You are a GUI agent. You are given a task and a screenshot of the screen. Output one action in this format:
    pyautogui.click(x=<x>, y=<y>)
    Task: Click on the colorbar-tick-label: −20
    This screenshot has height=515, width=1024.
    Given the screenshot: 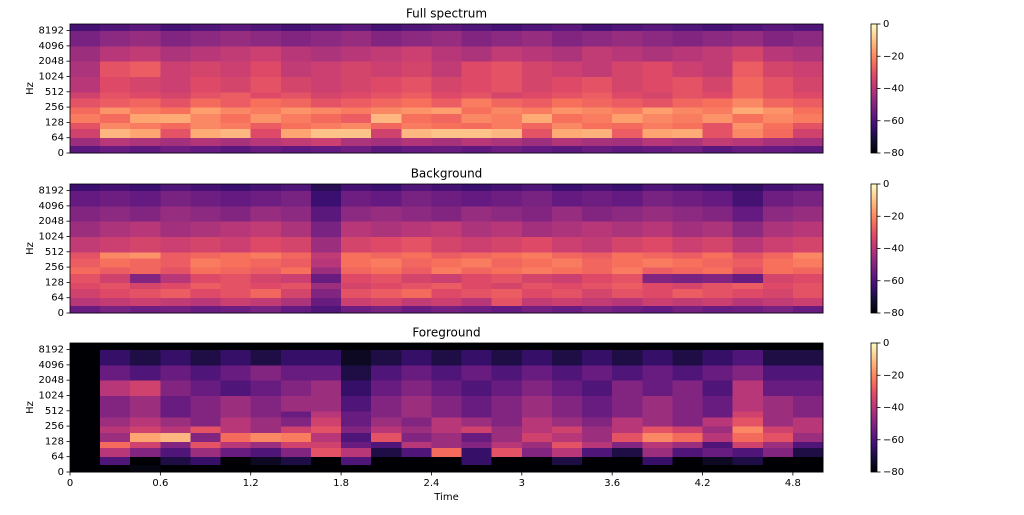 What is the action you would take?
    pyautogui.click(x=893, y=216)
    